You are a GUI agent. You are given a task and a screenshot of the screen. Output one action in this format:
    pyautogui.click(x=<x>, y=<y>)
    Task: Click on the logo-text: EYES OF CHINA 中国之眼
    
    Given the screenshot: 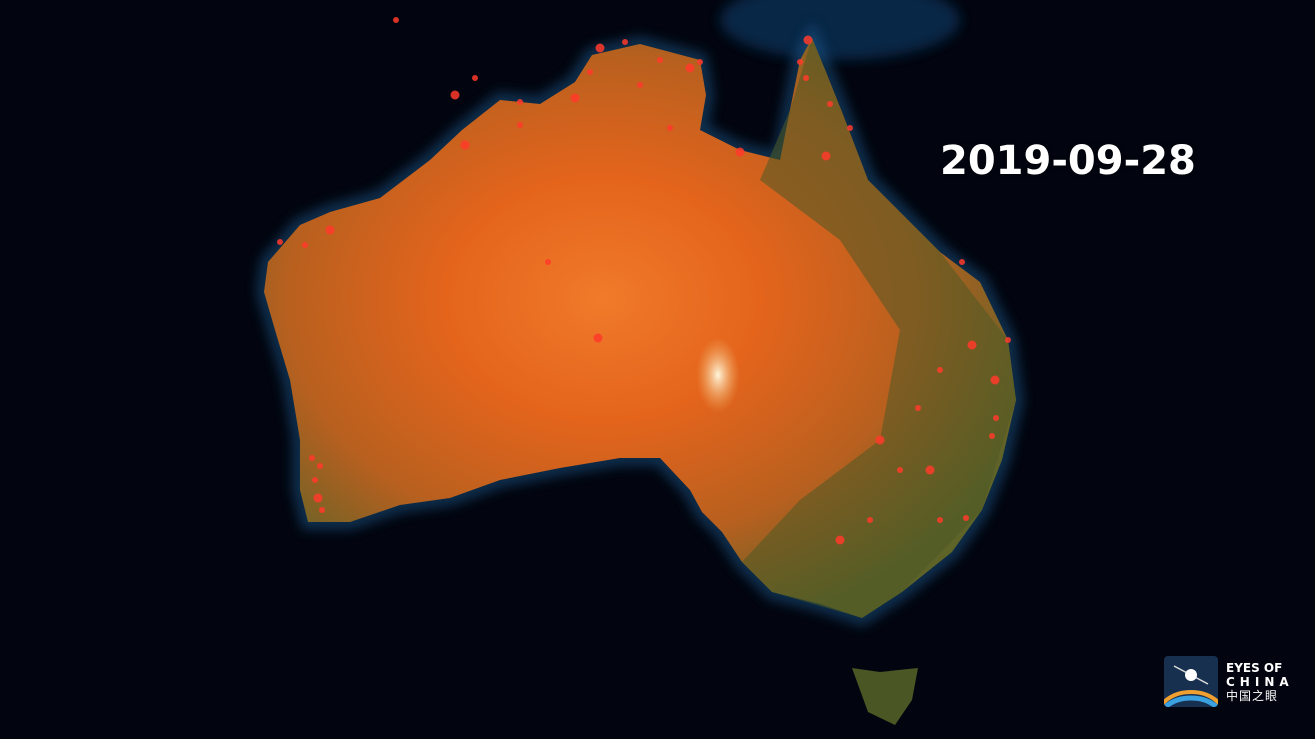 What is the action you would take?
    pyautogui.click(x=1260, y=682)
    